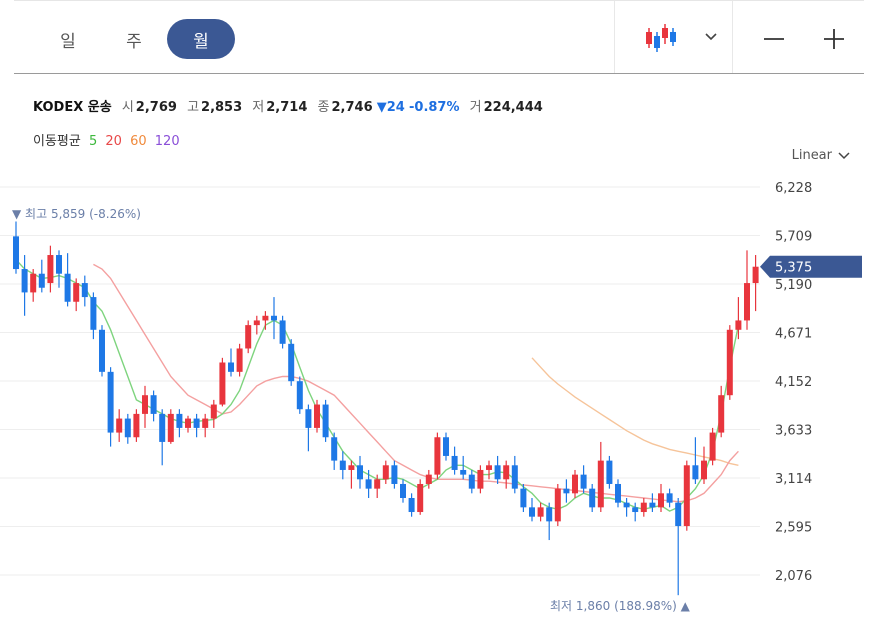 The image size is (876, 624). Describe the element at coordinates (68, 41) in the screenshot. I see `tab-daily: 일` at that location.